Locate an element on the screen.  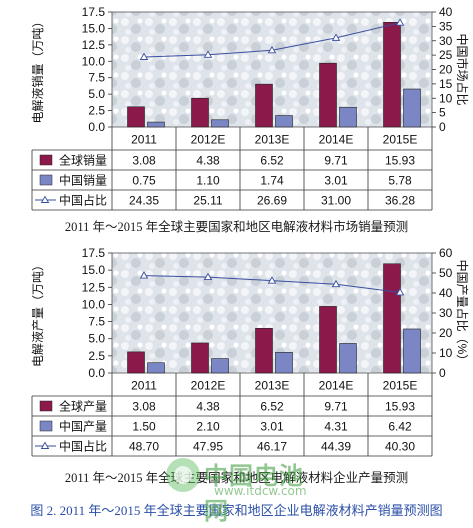
bottom-chart-table-value: 40.30 is located at coordinates (400, 447).